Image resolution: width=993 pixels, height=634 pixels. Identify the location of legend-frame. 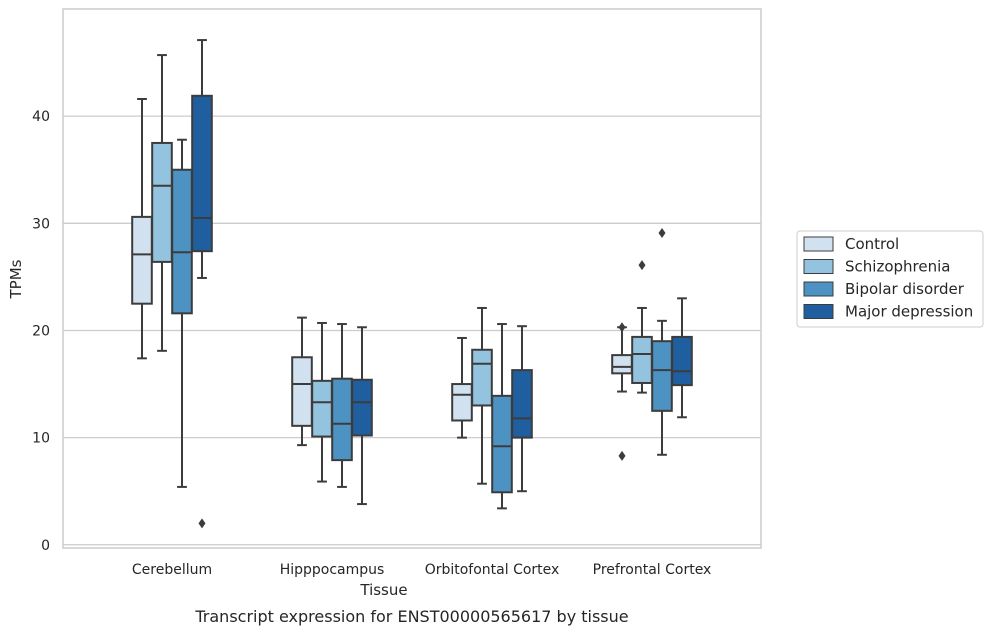
(890, 279).